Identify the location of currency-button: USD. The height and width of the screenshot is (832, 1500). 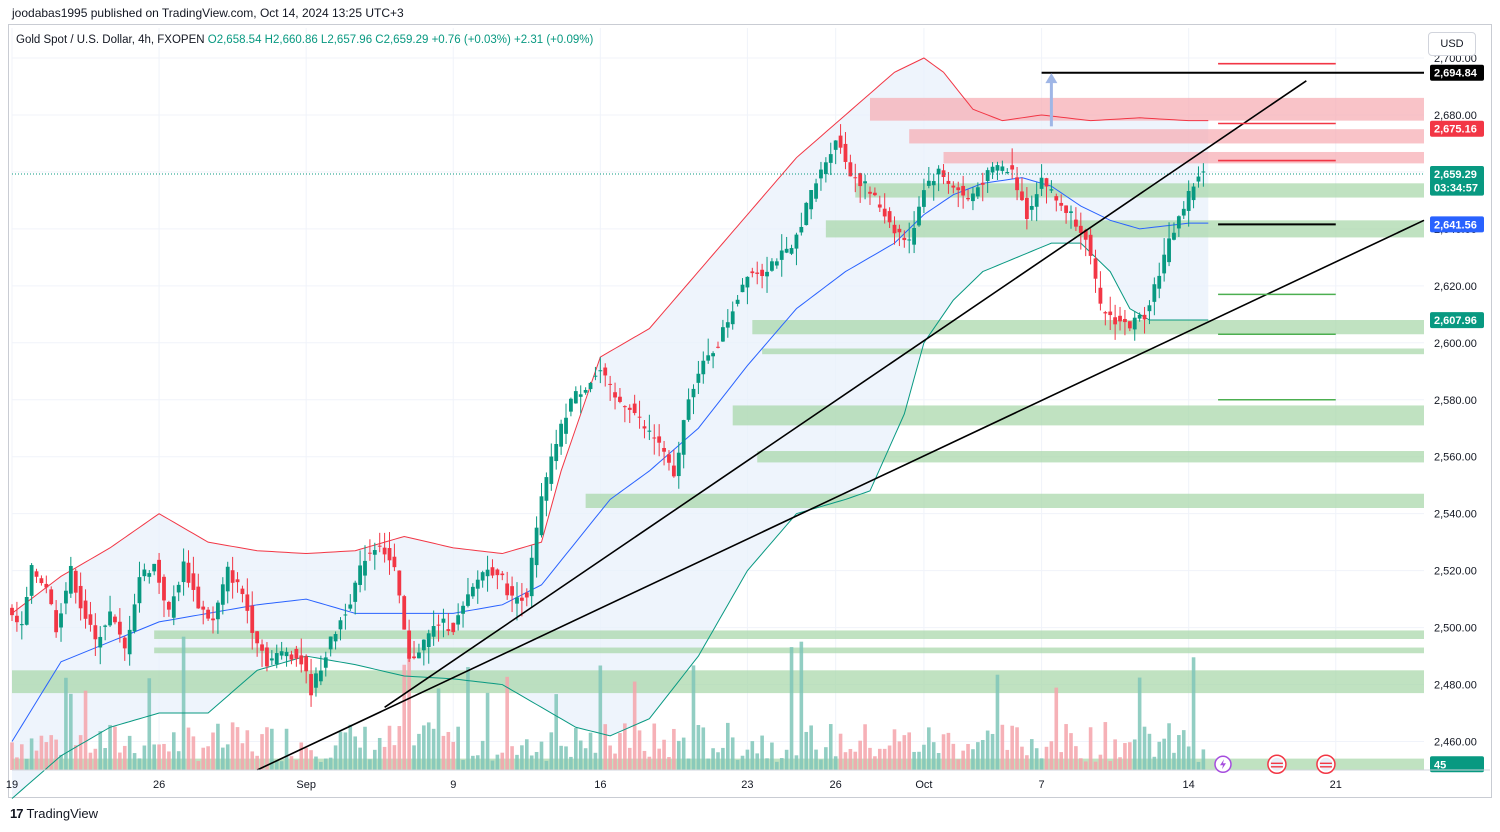
(1452, 44).